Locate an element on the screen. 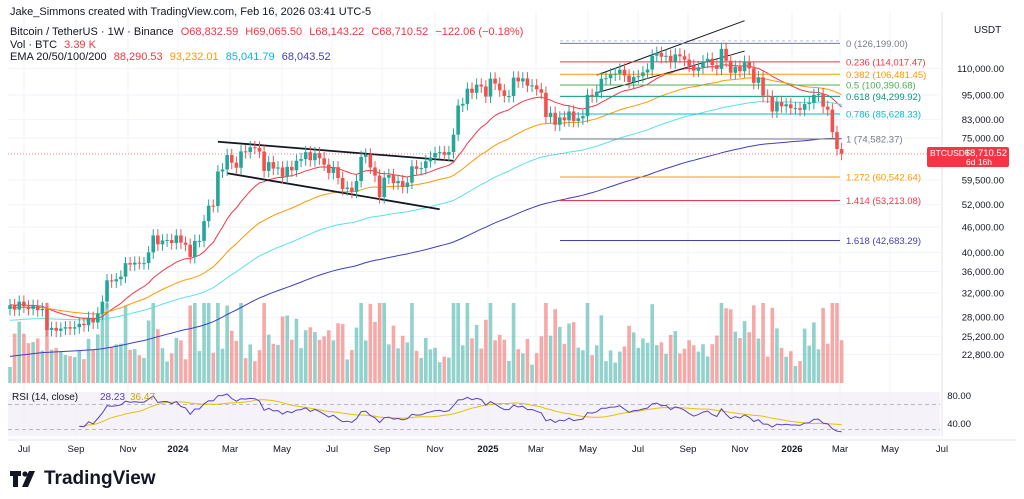 The image size is (1024, 499). time-tick: Nov is located at coordinates (128, 449).